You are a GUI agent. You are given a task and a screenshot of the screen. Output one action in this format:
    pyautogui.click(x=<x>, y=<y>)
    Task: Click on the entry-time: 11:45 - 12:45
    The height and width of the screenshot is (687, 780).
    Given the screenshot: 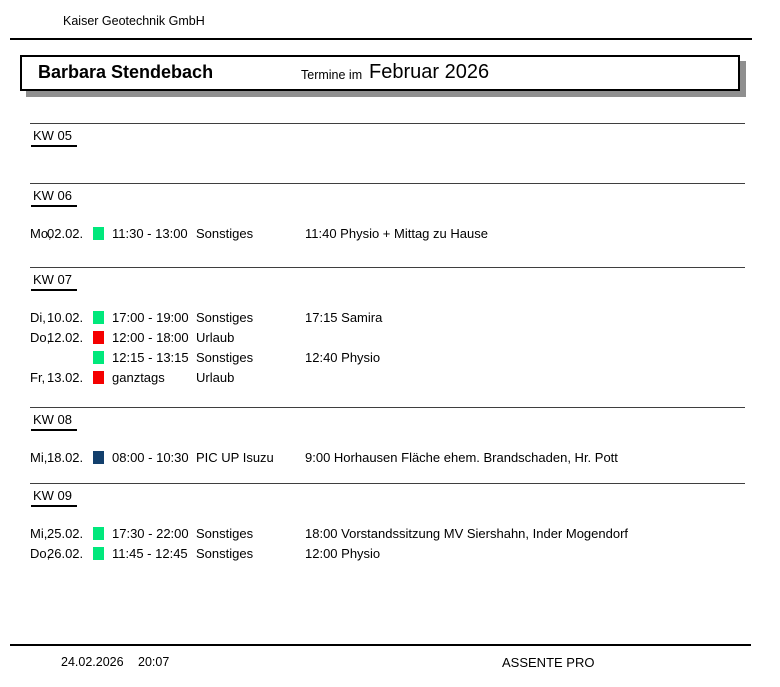 What is the action you would take?
    pyautogui.click(x=150, y=553)
    